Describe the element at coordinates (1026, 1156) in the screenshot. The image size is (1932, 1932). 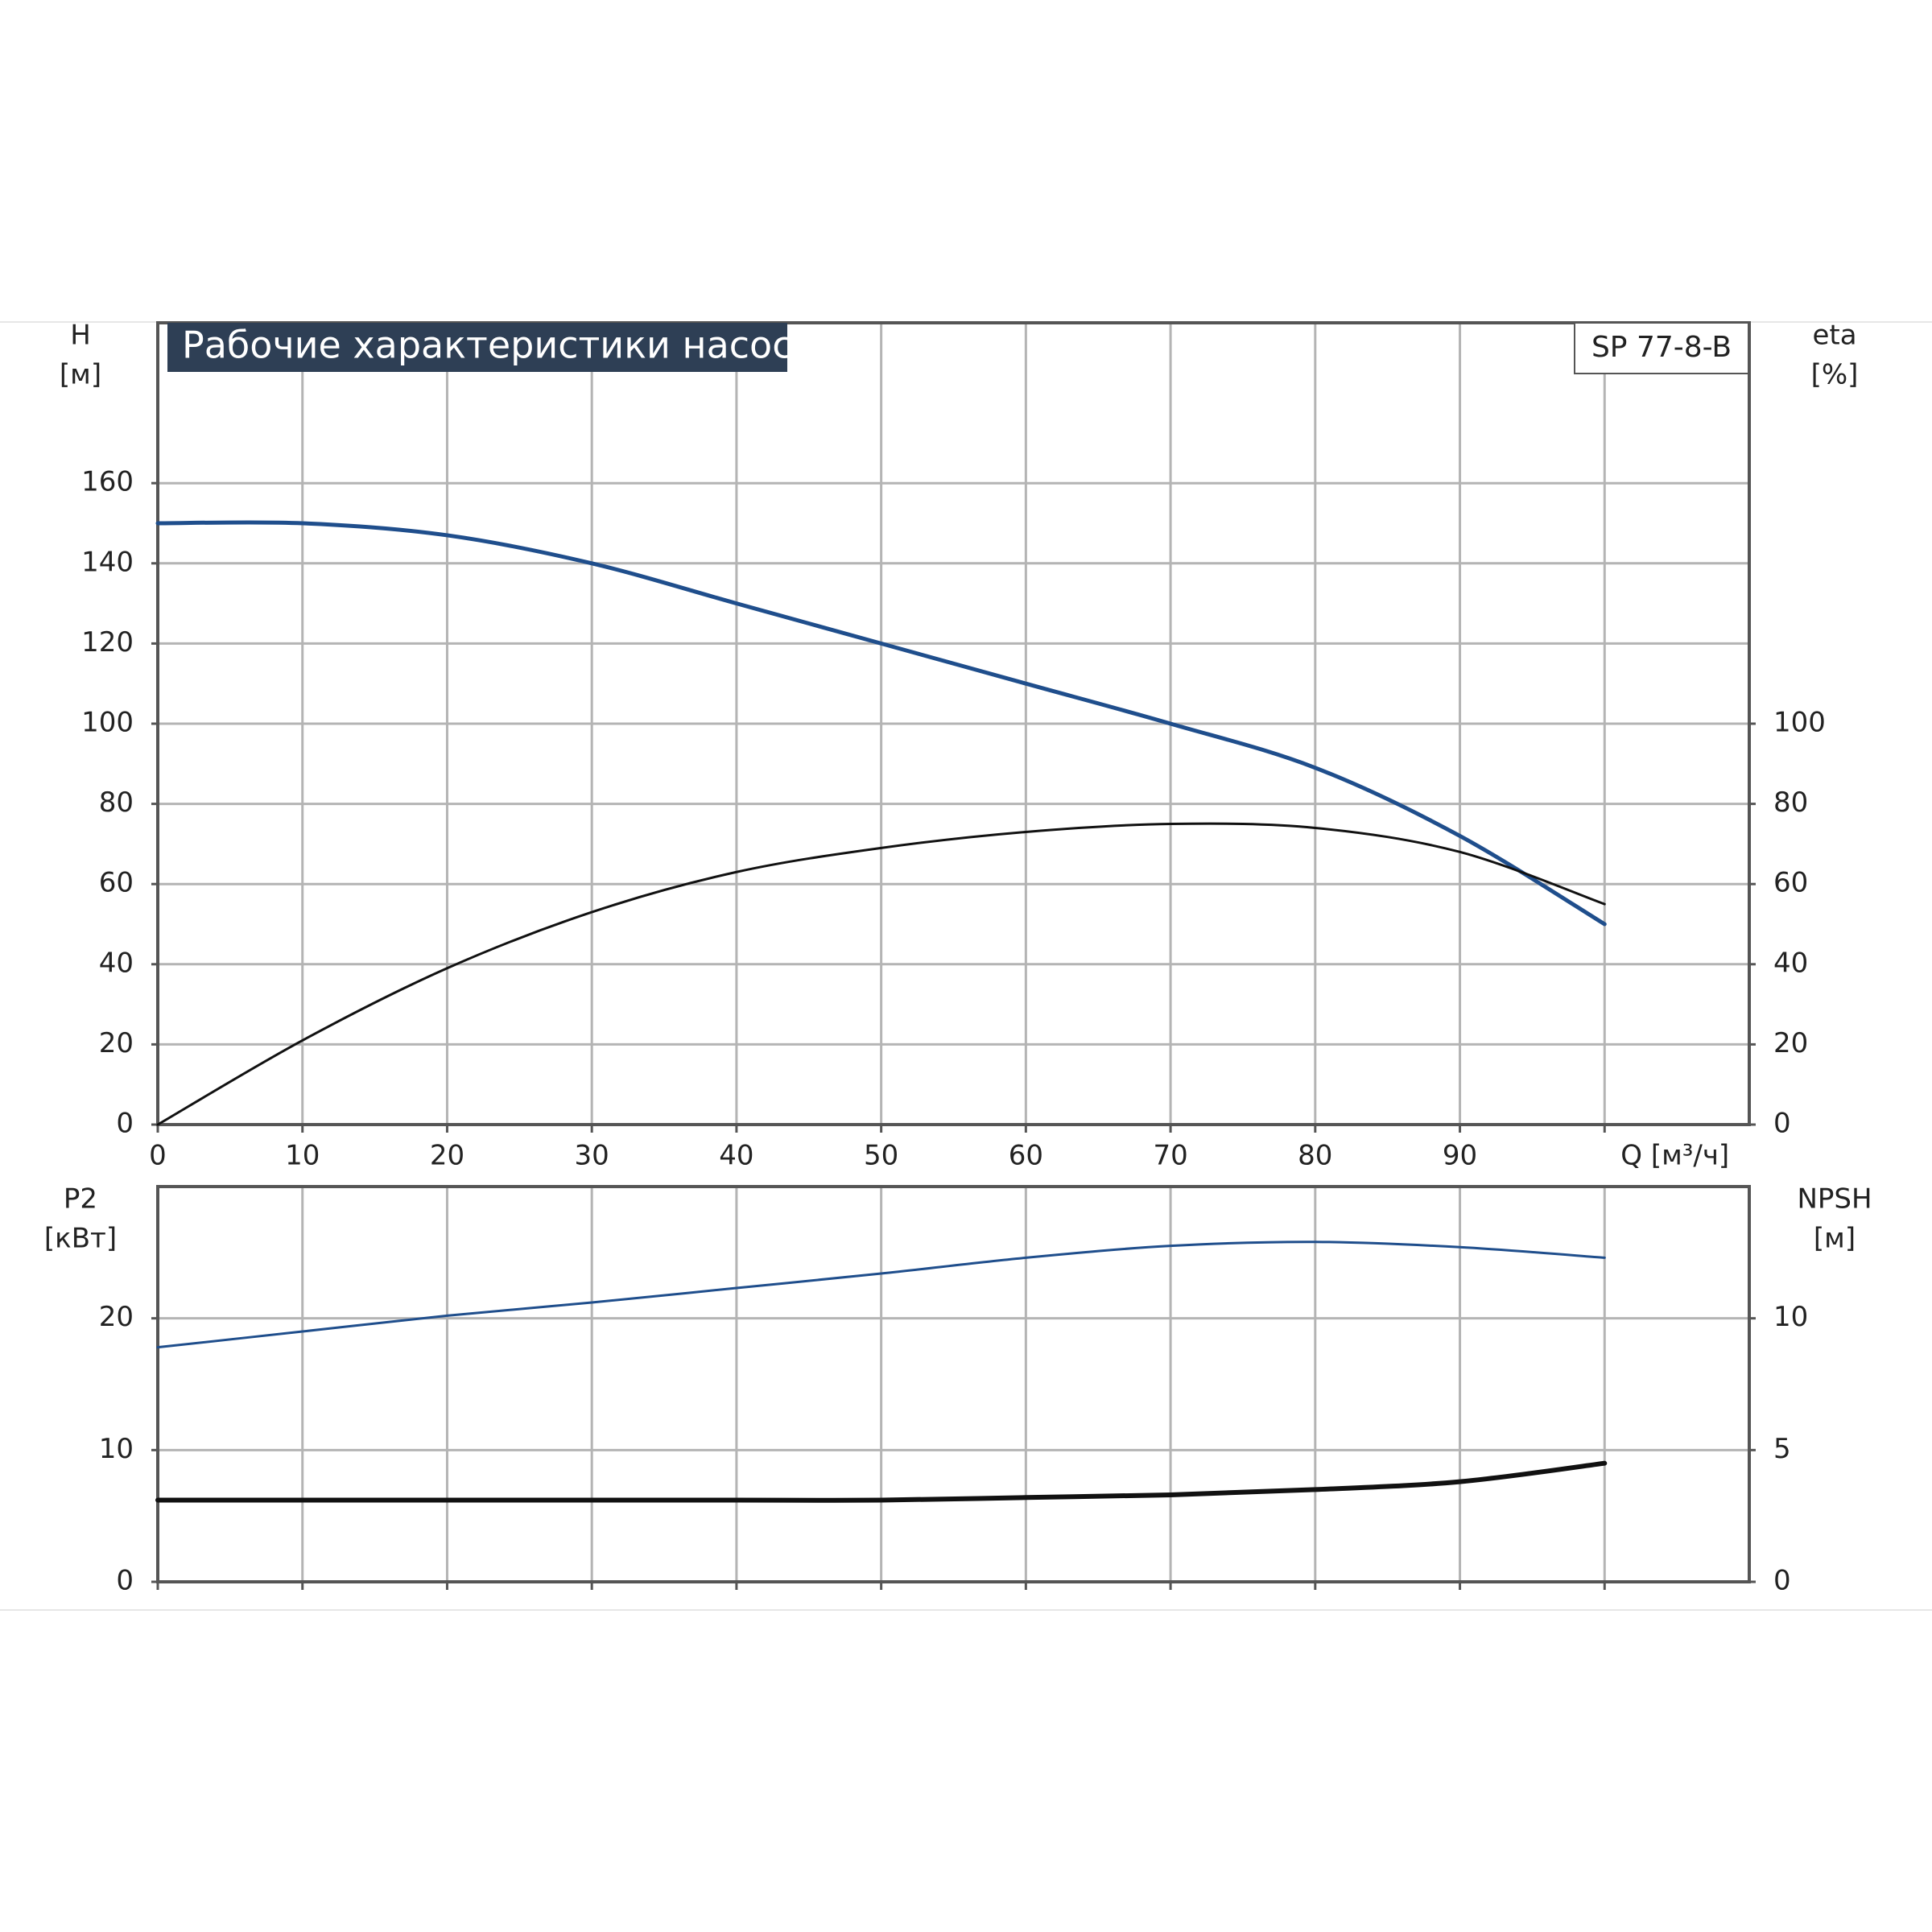
I see `x-tick-label: 60` at that location.